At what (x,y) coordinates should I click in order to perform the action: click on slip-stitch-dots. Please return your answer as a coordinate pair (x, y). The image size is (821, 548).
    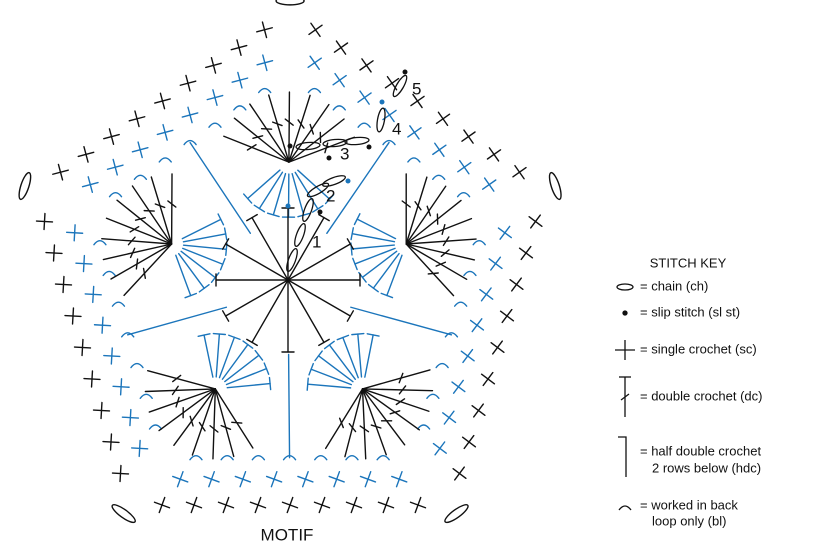
    Looking at the image, I should click on (347, 142).